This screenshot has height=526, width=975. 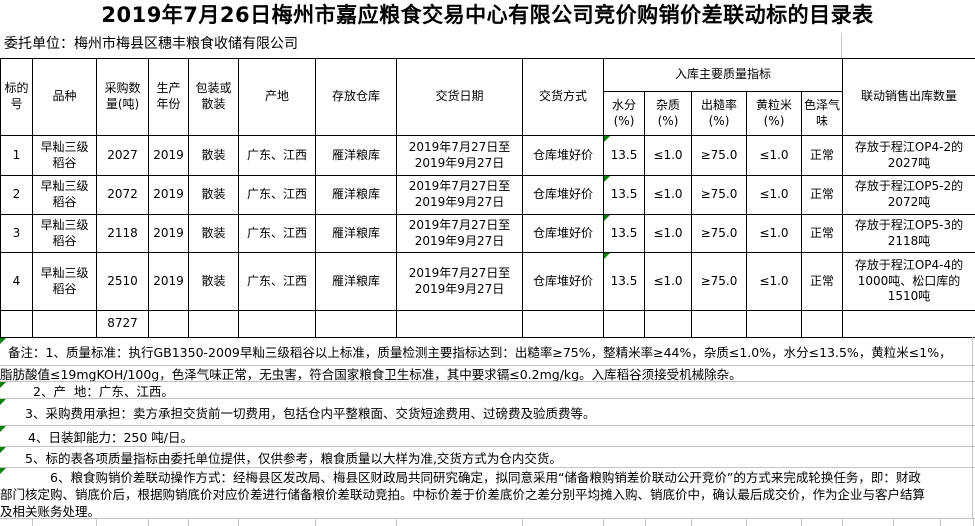 I want to click on cell-year: 2019, so click(x=168, y=233).